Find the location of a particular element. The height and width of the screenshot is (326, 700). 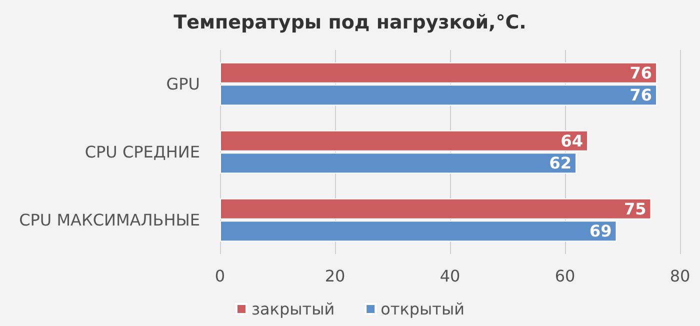

chart-title: Температуры под нагрузкой,°С. is located at coordinates (350, 23).